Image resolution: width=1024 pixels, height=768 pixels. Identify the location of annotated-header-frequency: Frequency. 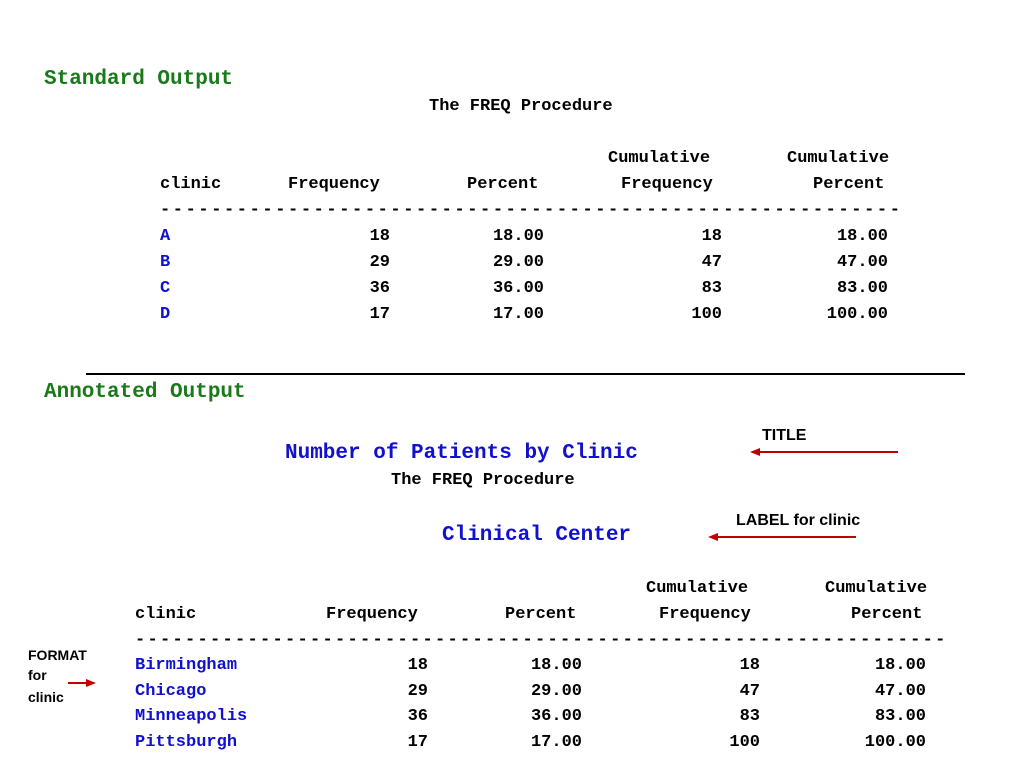
(372, 614).